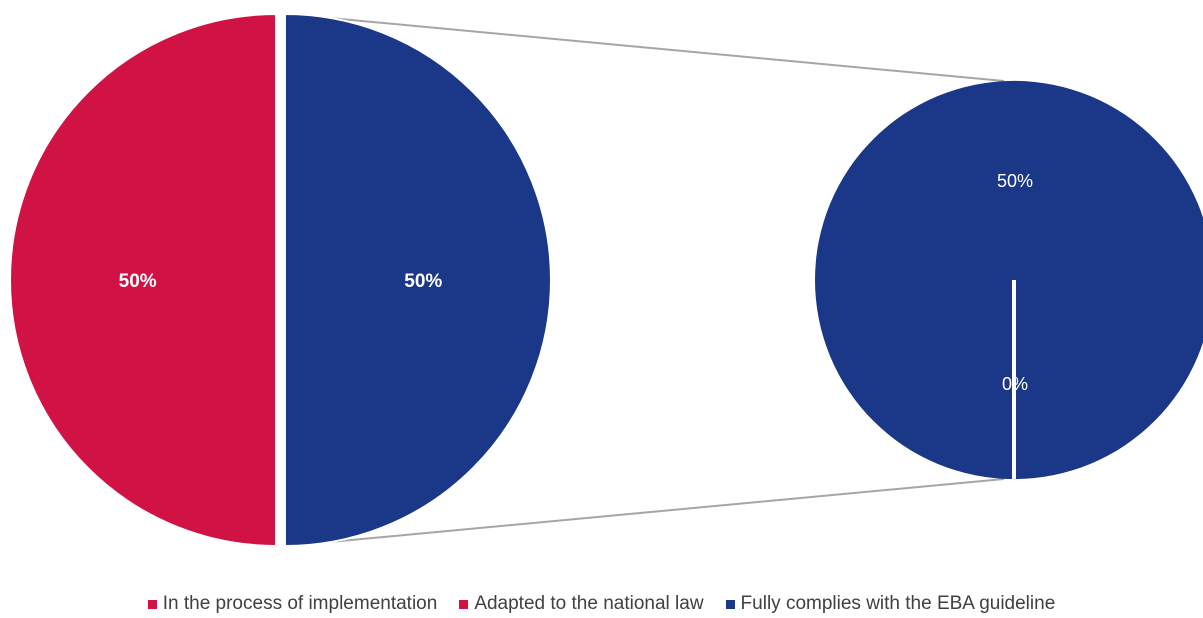 The width and height of the screenshot is (1203, 618). I want to click on legend-label: In the process of implementation, so click(300, 603).